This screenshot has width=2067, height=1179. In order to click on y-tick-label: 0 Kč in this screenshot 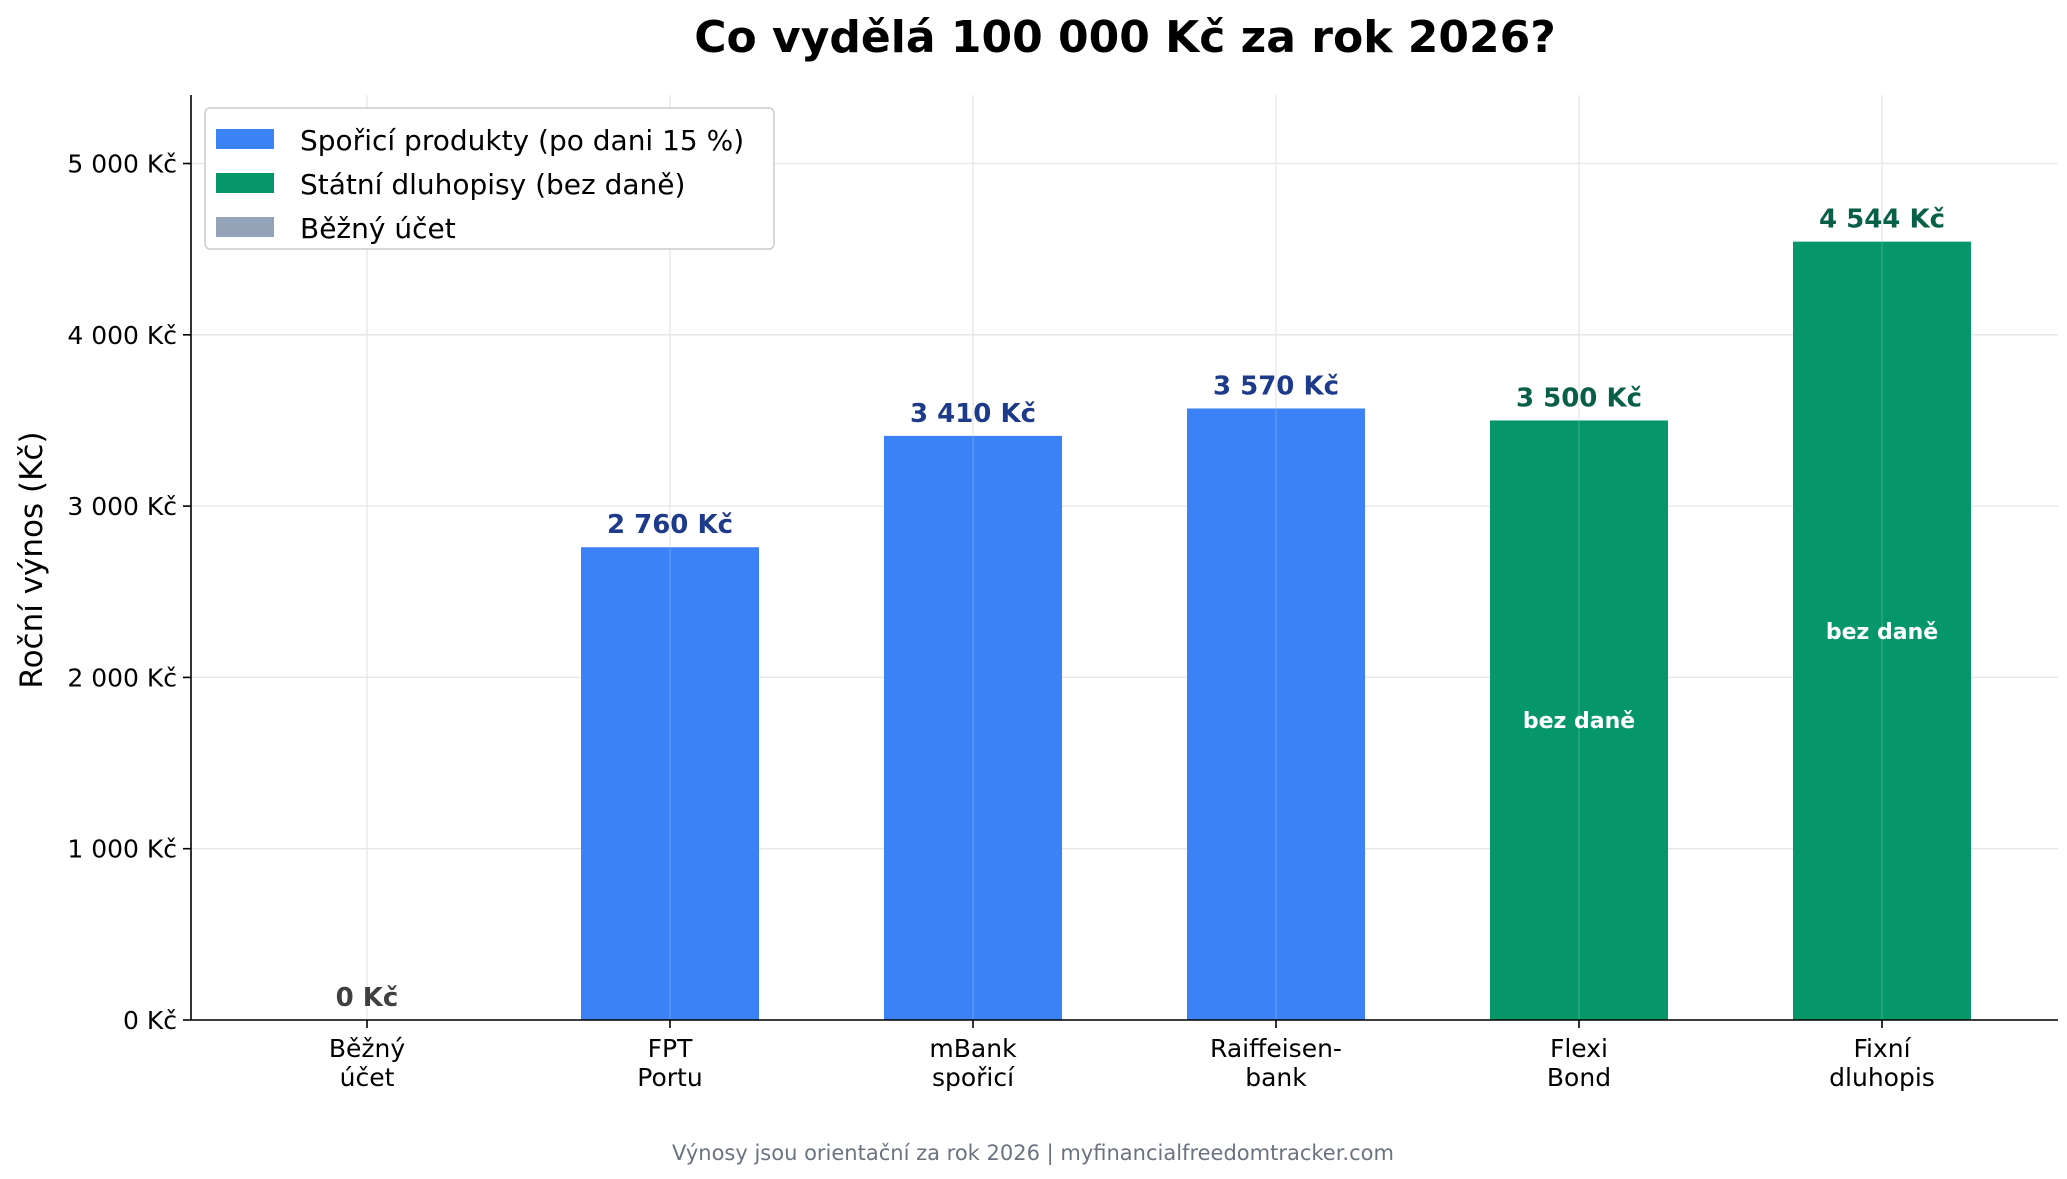, I will do `click(150, 1020)`.